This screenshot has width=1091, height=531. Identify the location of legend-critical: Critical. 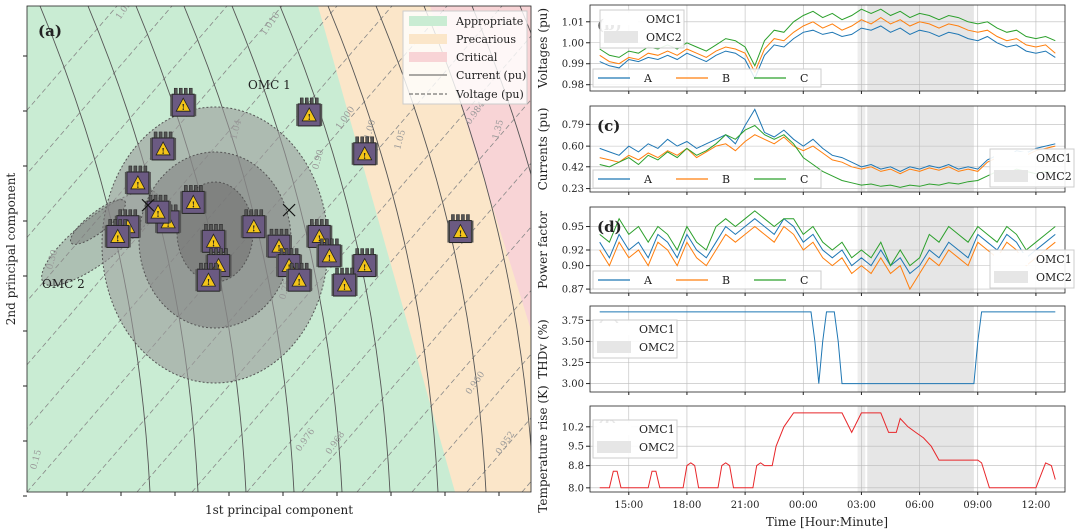
(477, 57).